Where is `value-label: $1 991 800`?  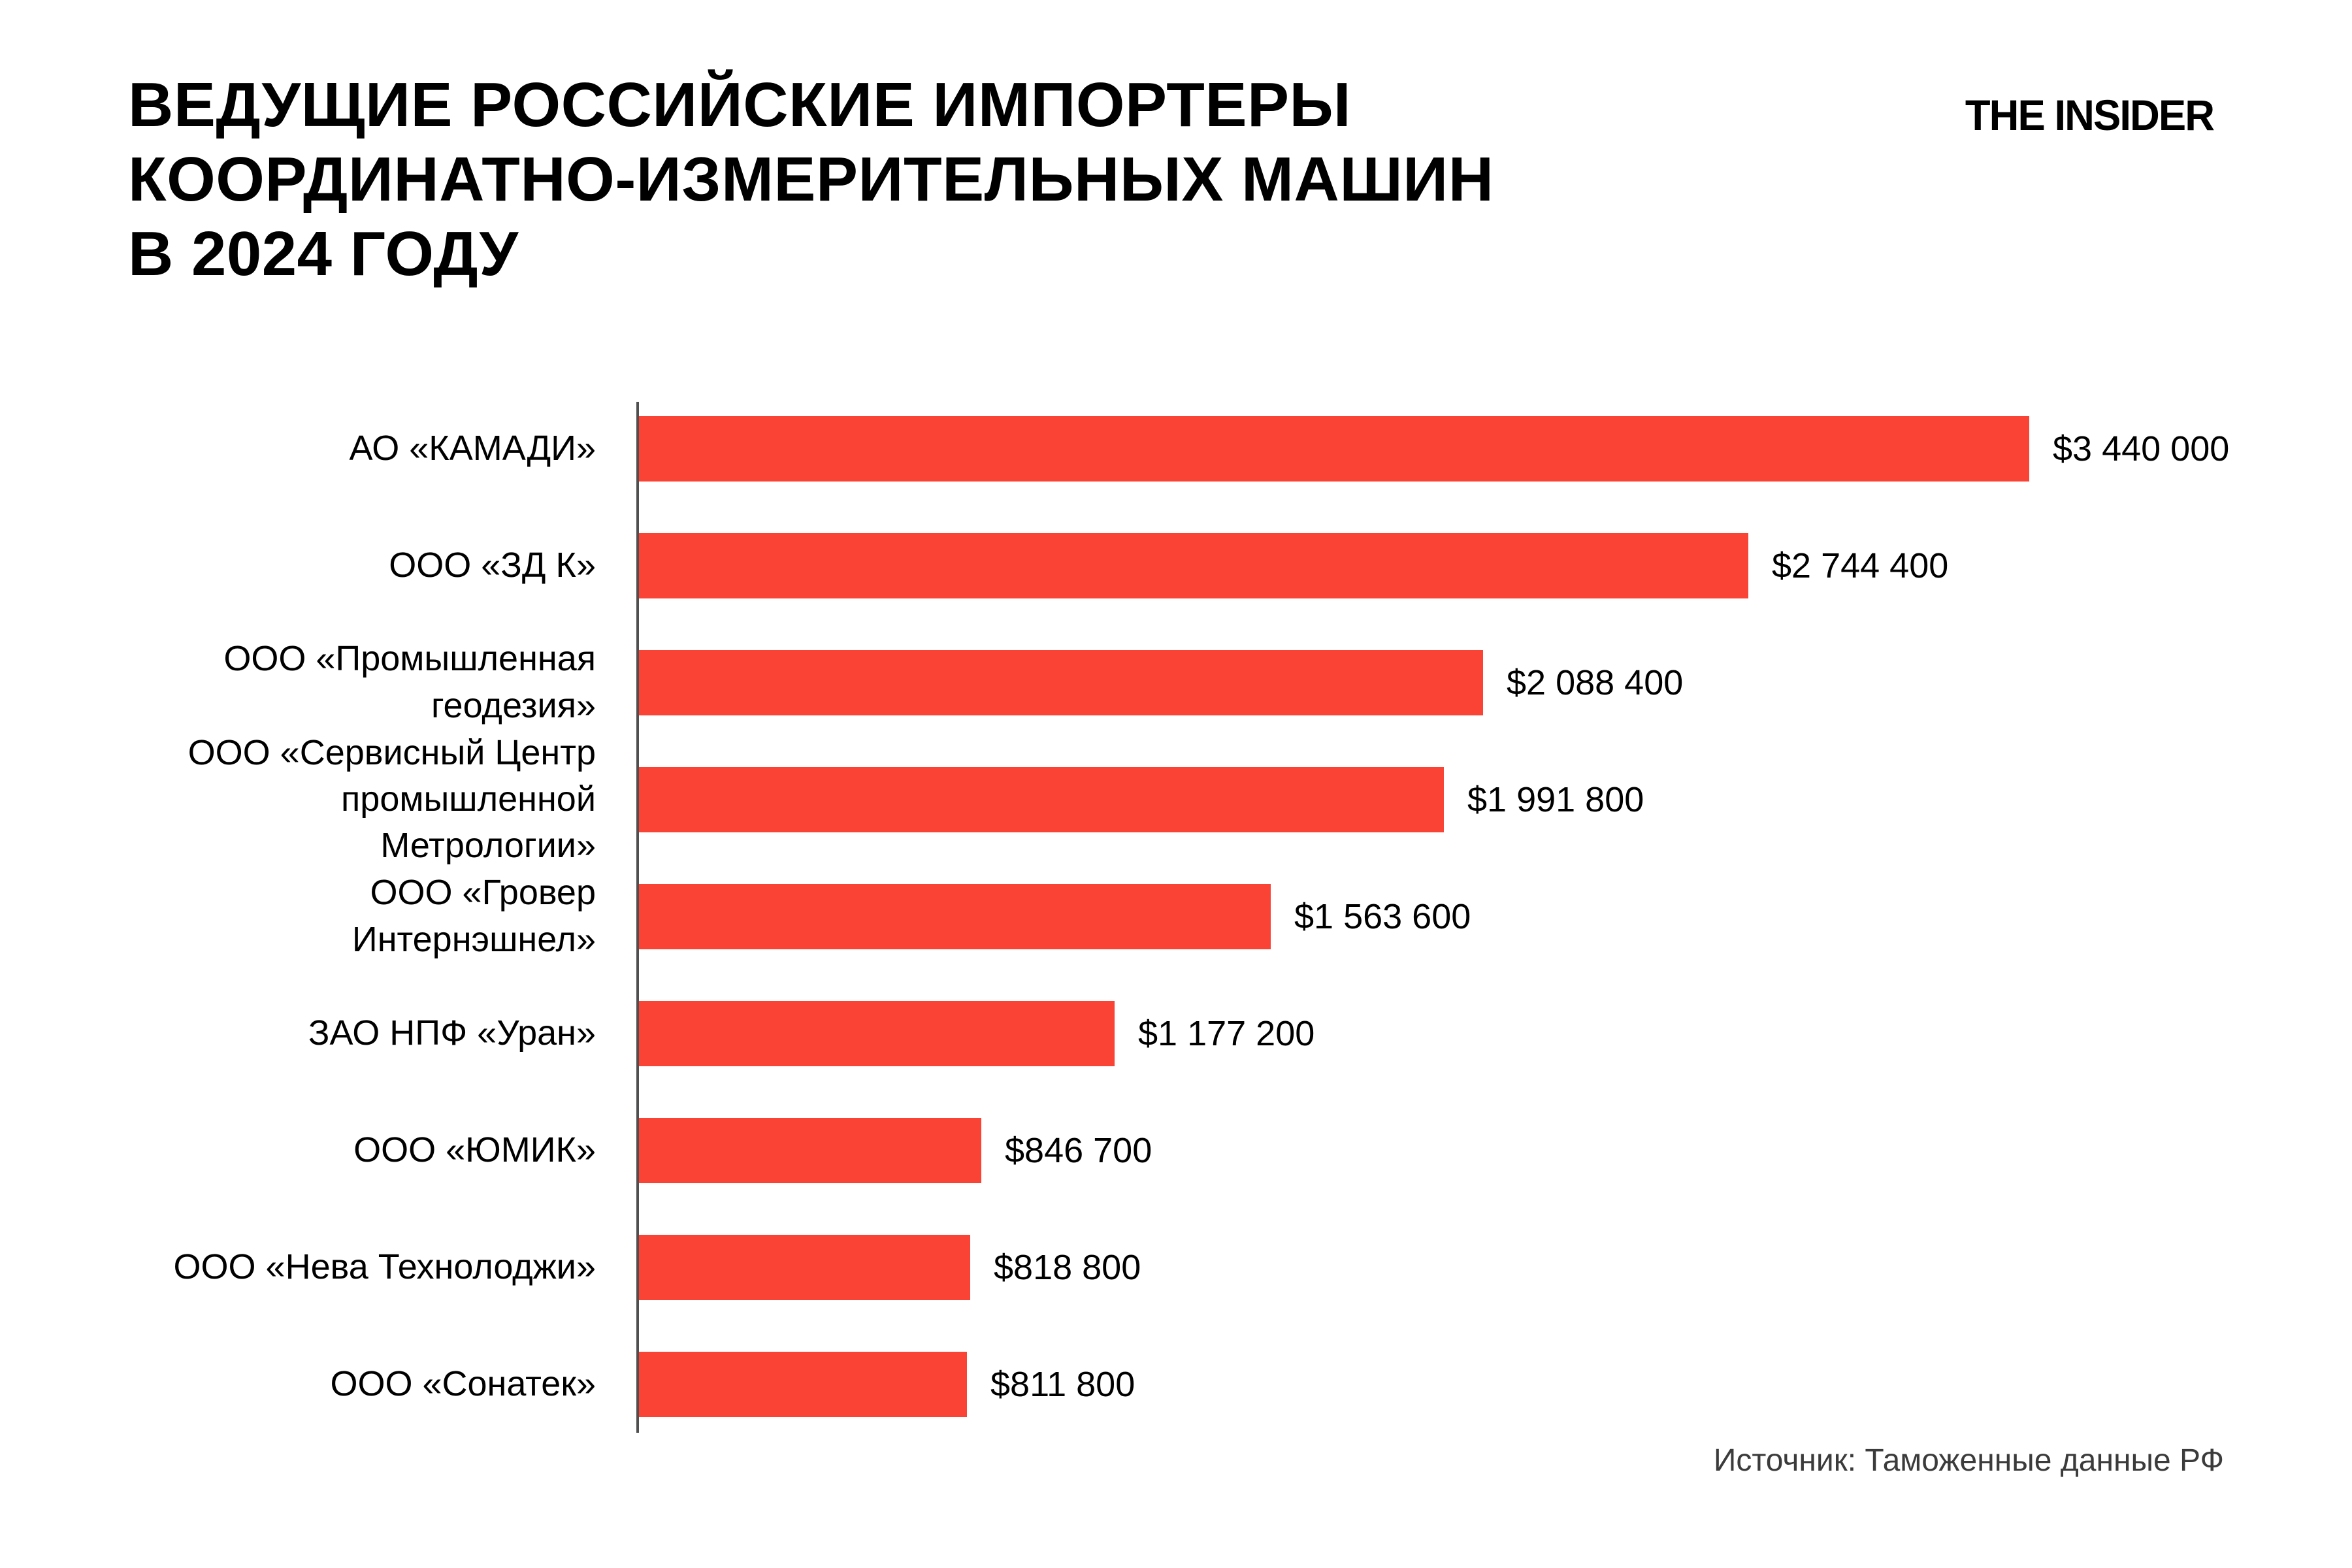 value-label: $1 991 800 is located at coordinates (1555, 799).